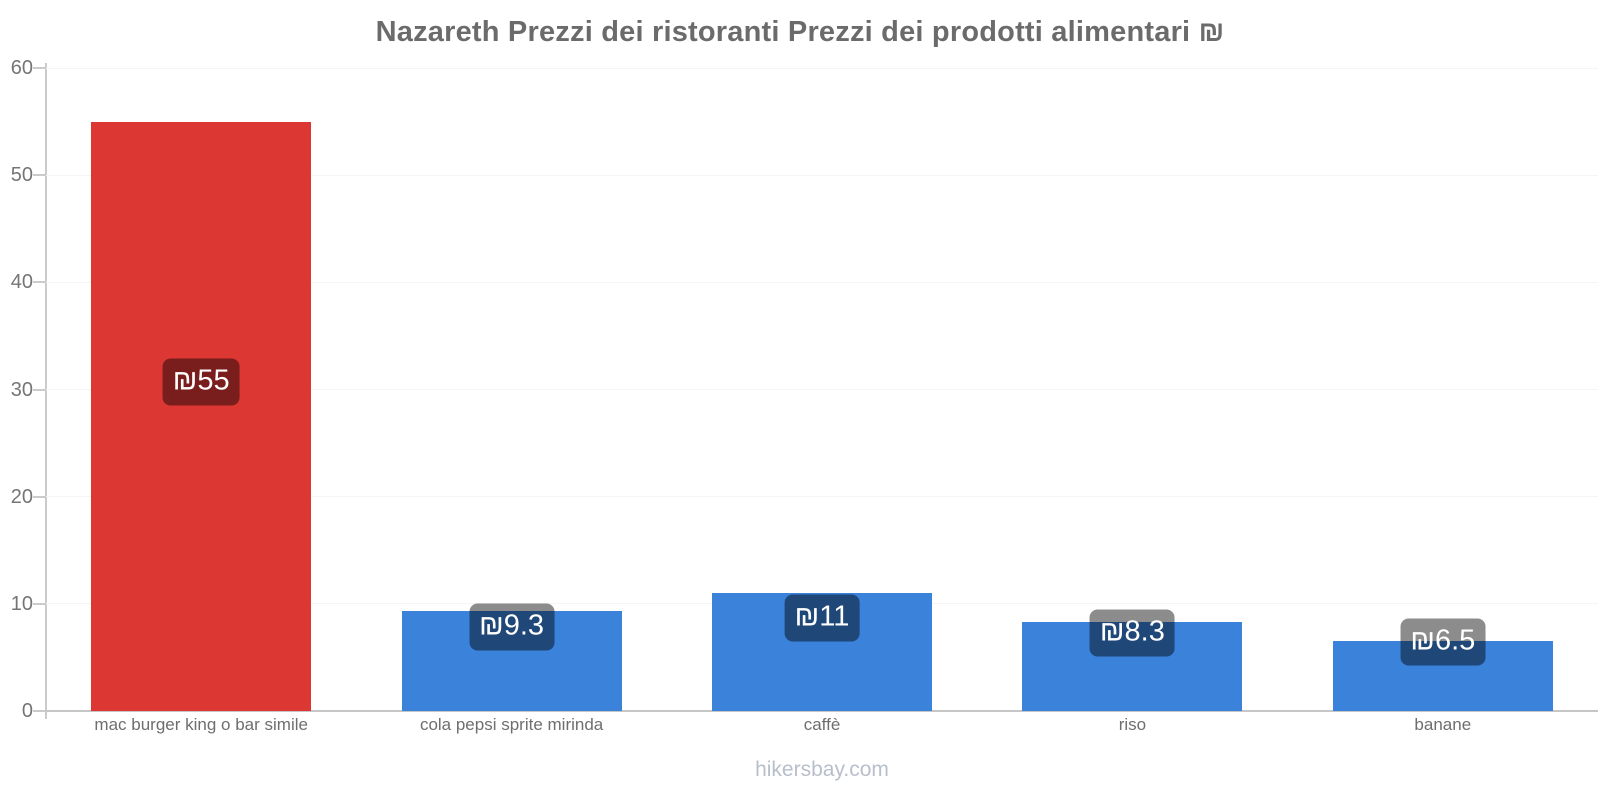 Image resolution: width=1600 pixels, height=800 pixels. What do you see at coordinates (822, 769) in the screenshot?
I see `hikersbay-link: hikersbay.com` at bounding box center [822, 769].